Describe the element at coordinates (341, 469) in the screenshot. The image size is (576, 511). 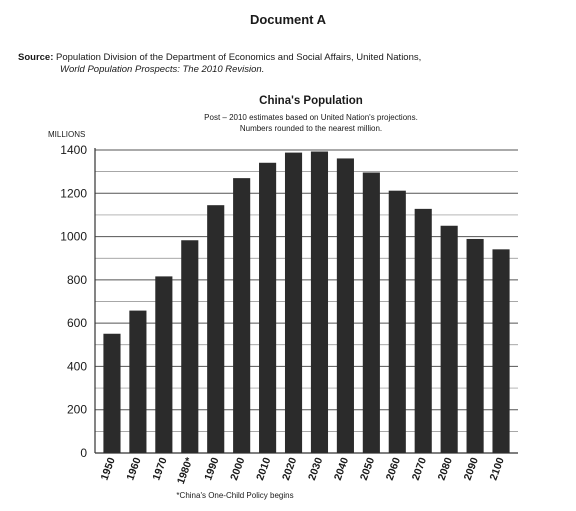
I see `x-tick-label: 2040` at that location.